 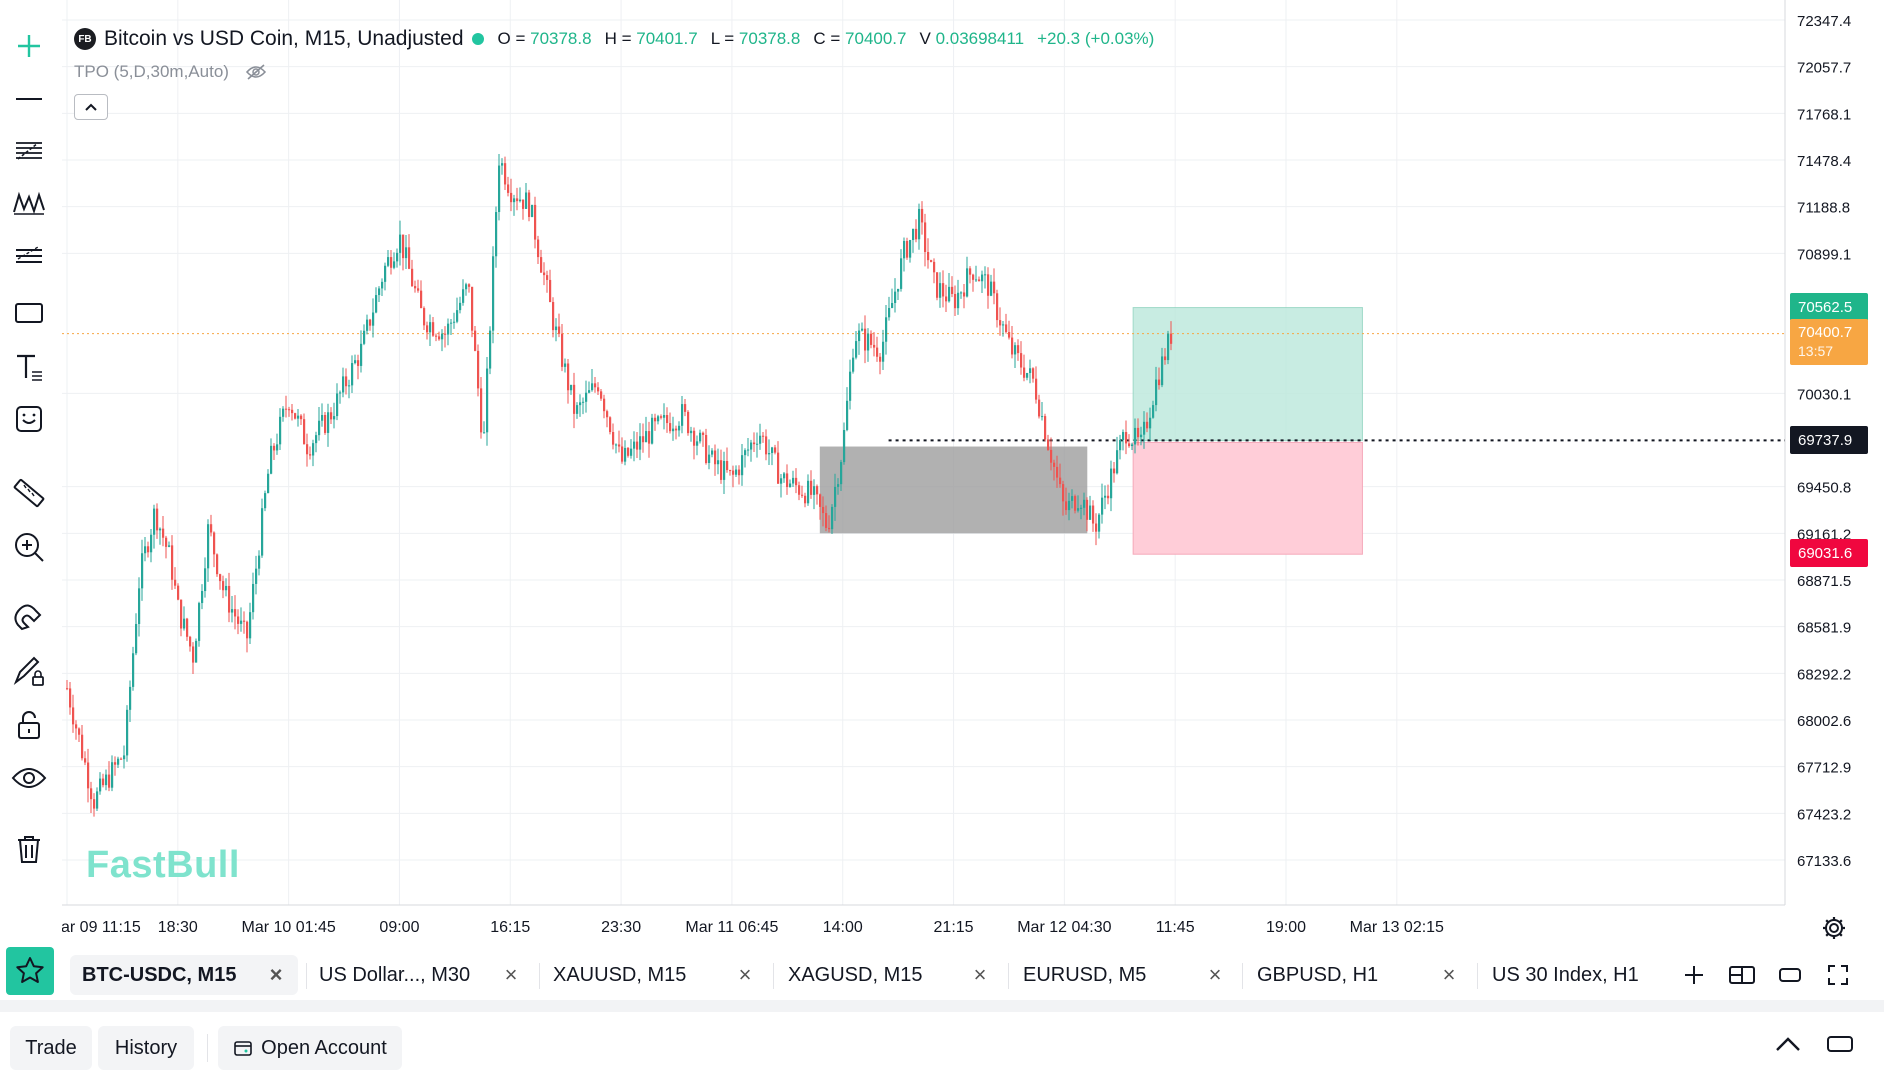 I want to click on time-tick-label: 09:00, so click(x=399, y=927).